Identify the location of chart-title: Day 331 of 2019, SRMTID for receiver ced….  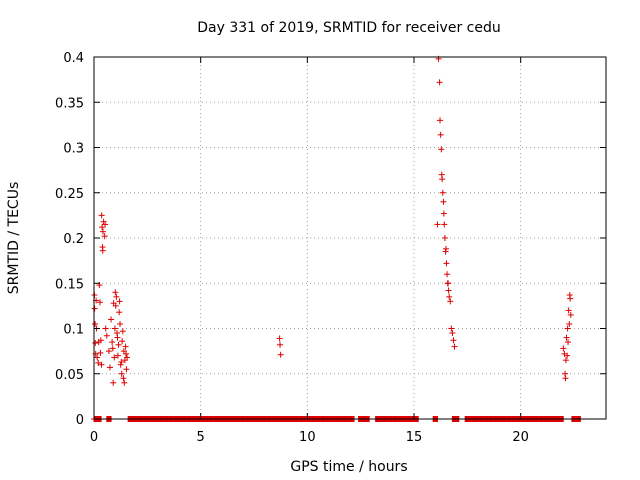
(348, 28).